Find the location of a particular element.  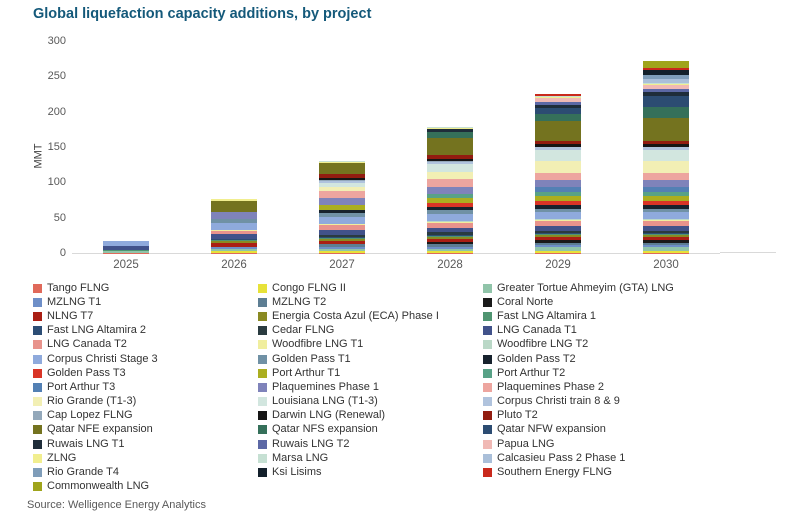

stacked-bar-2030 is located at coordinates (666, 157).